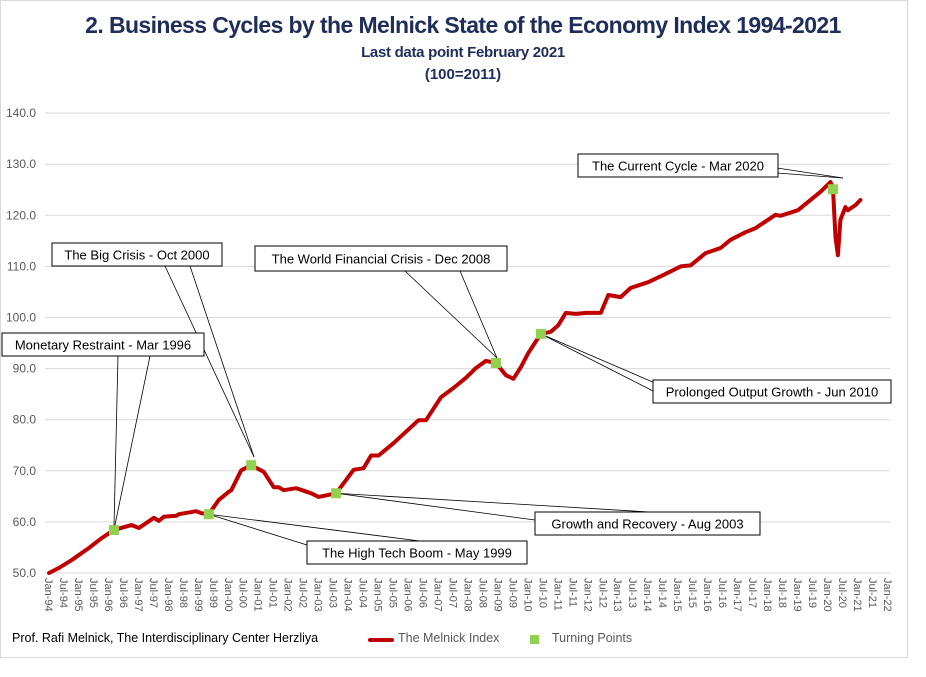 This screenshot has width=926, height=677. What do you see at coordinates (677, 595) in the screenshot?
I see `x-tick-label: Jan-15` at bounding box center [677, 595].